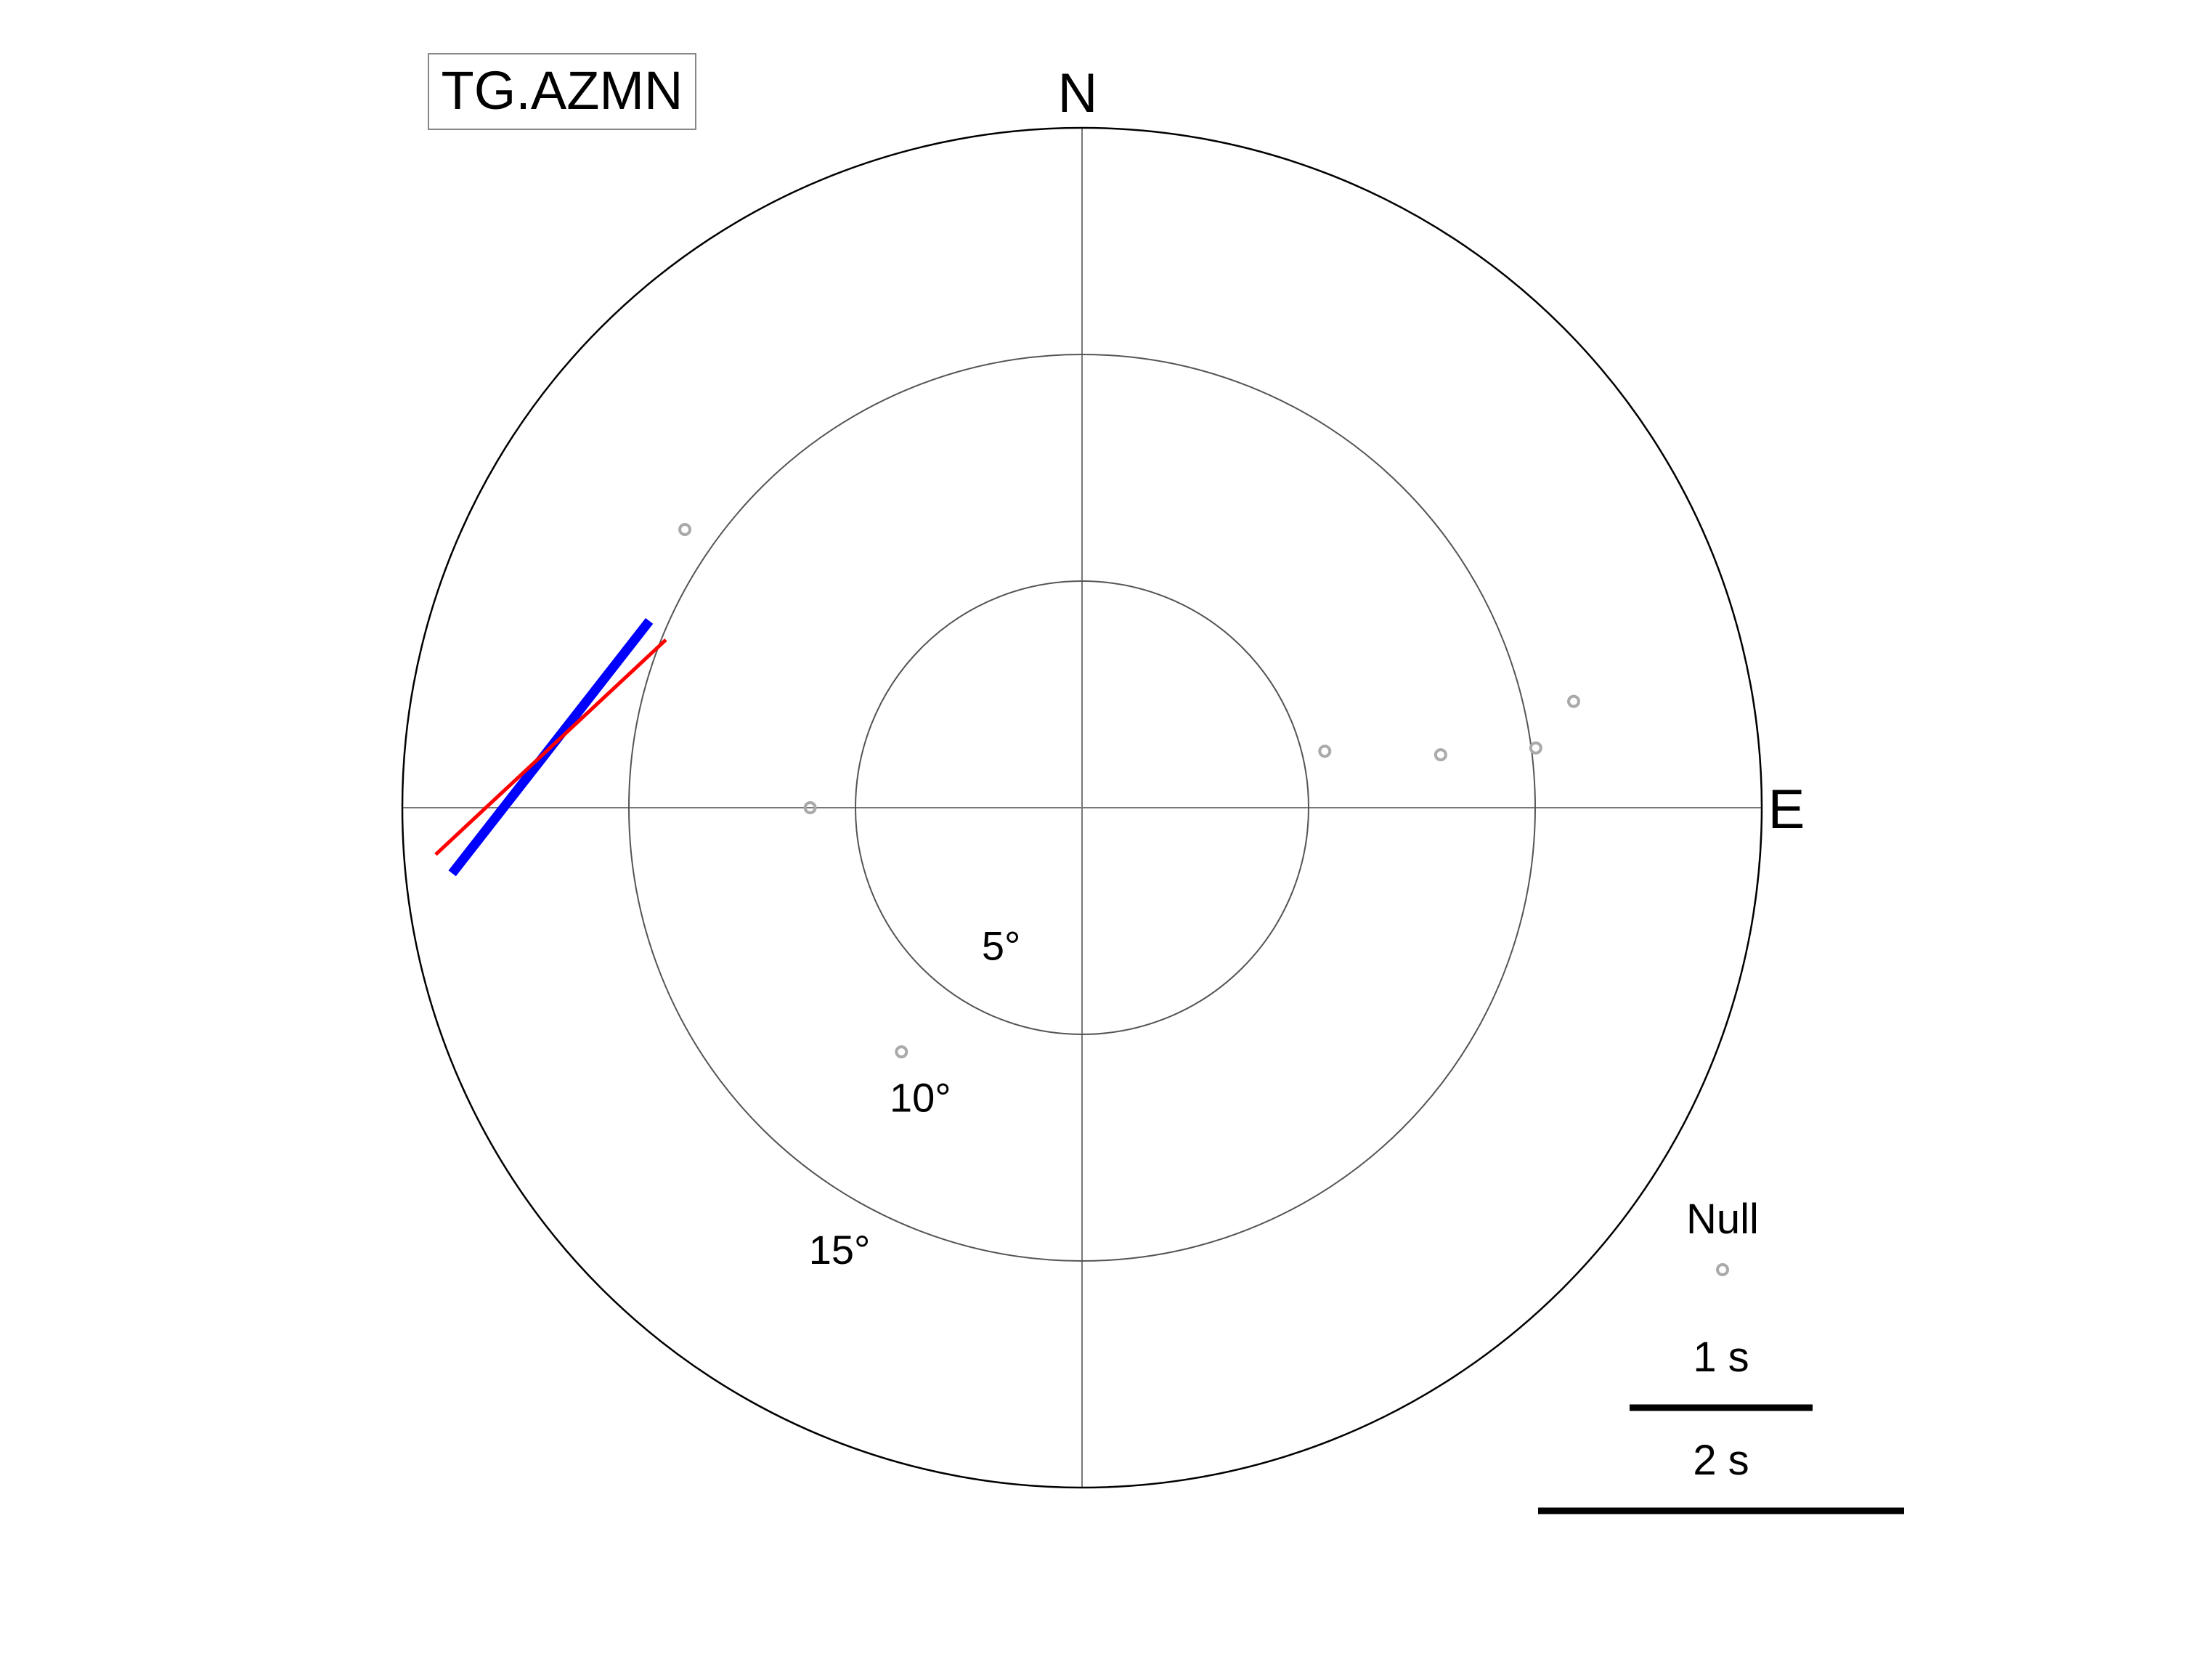 The height and width of the screenshot is (1659, 2212). I want to click on legend-null-marker, so click(1723, 1269).